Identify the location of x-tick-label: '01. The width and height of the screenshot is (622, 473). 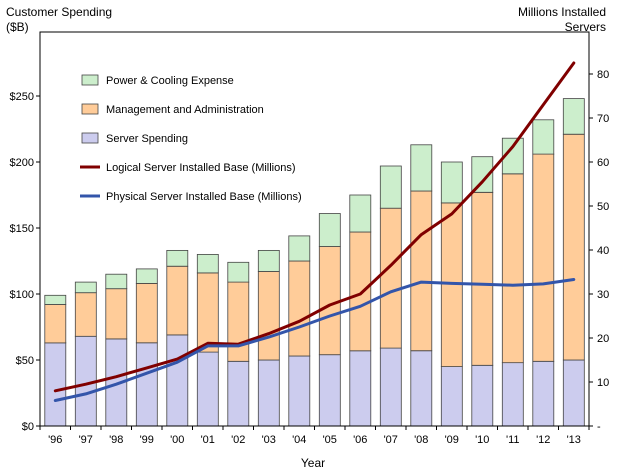
(208, 440).